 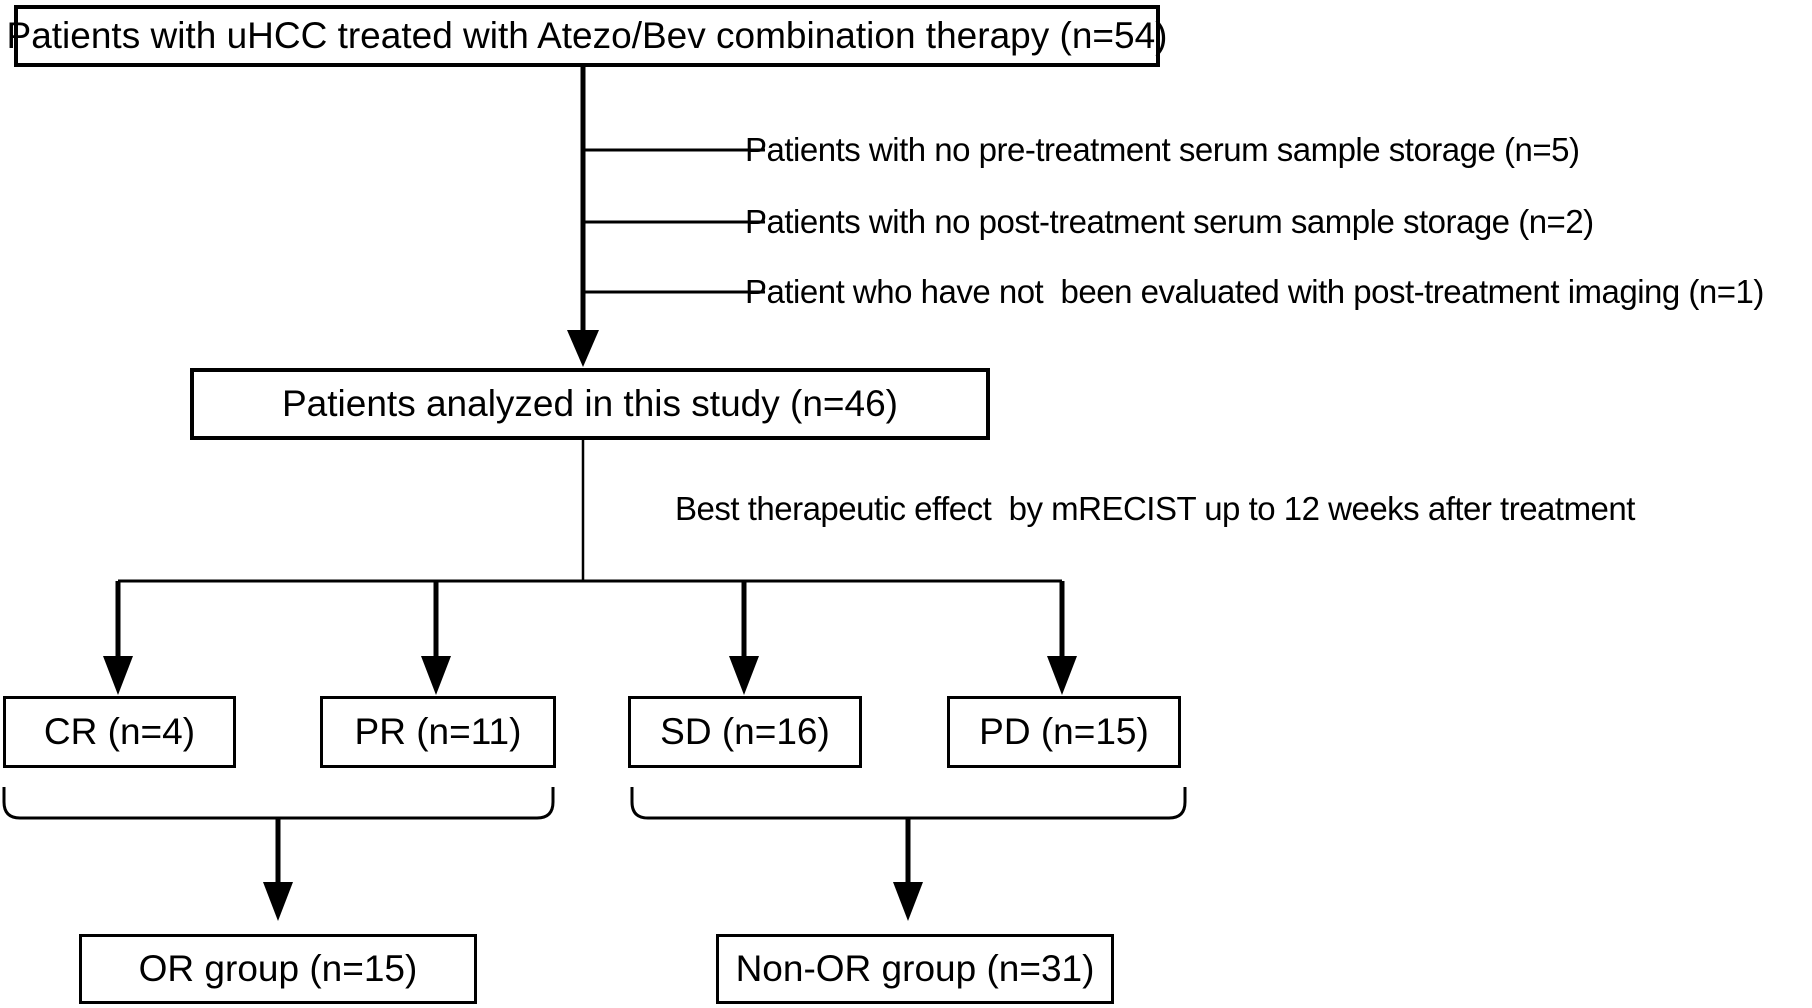 I want to click on arrow-to-sd, so click(x=744, y=638).